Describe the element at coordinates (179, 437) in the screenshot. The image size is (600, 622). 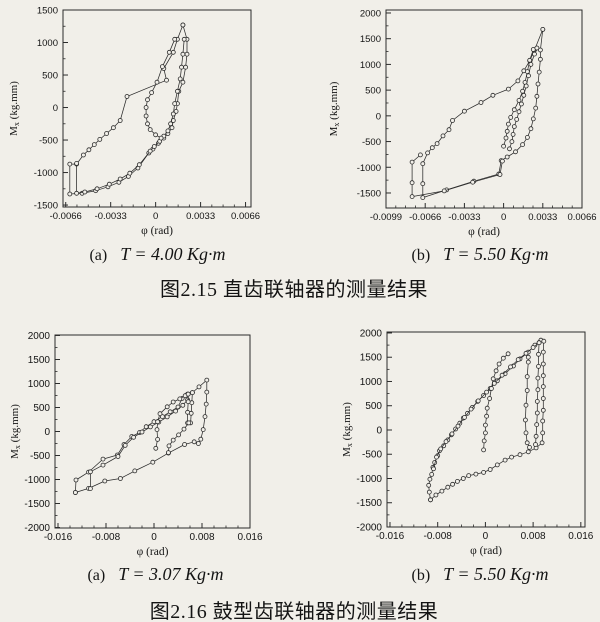
I see `series-inner-descent` at that location.